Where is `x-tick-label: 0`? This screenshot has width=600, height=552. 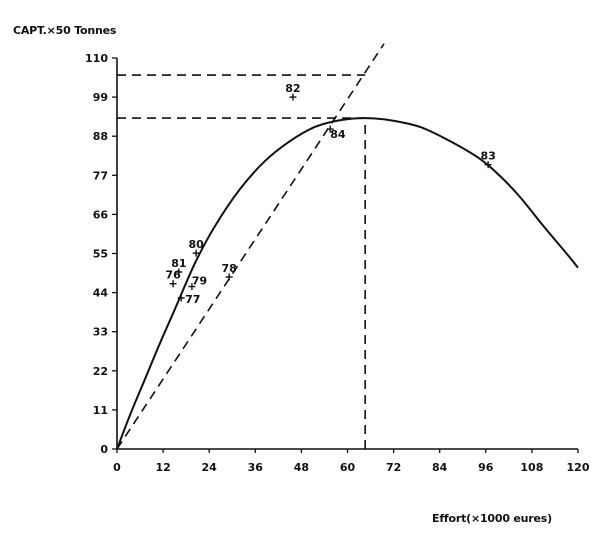 x-tick-label: 0 is located at coordinates (117, 467).